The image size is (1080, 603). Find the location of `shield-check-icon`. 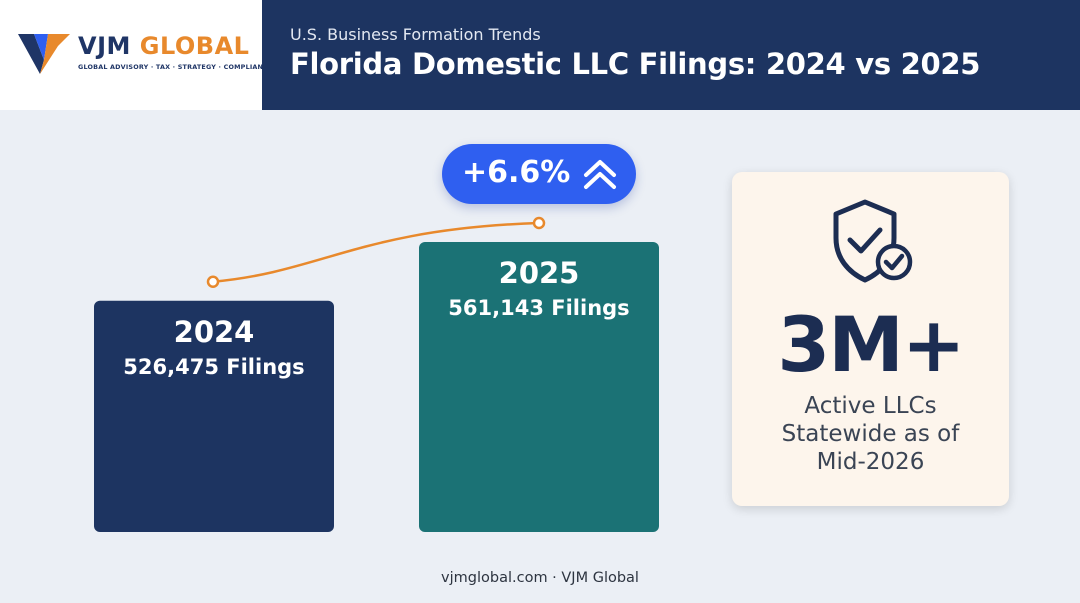

shield-check-icon is located at coordinates (873, 241).